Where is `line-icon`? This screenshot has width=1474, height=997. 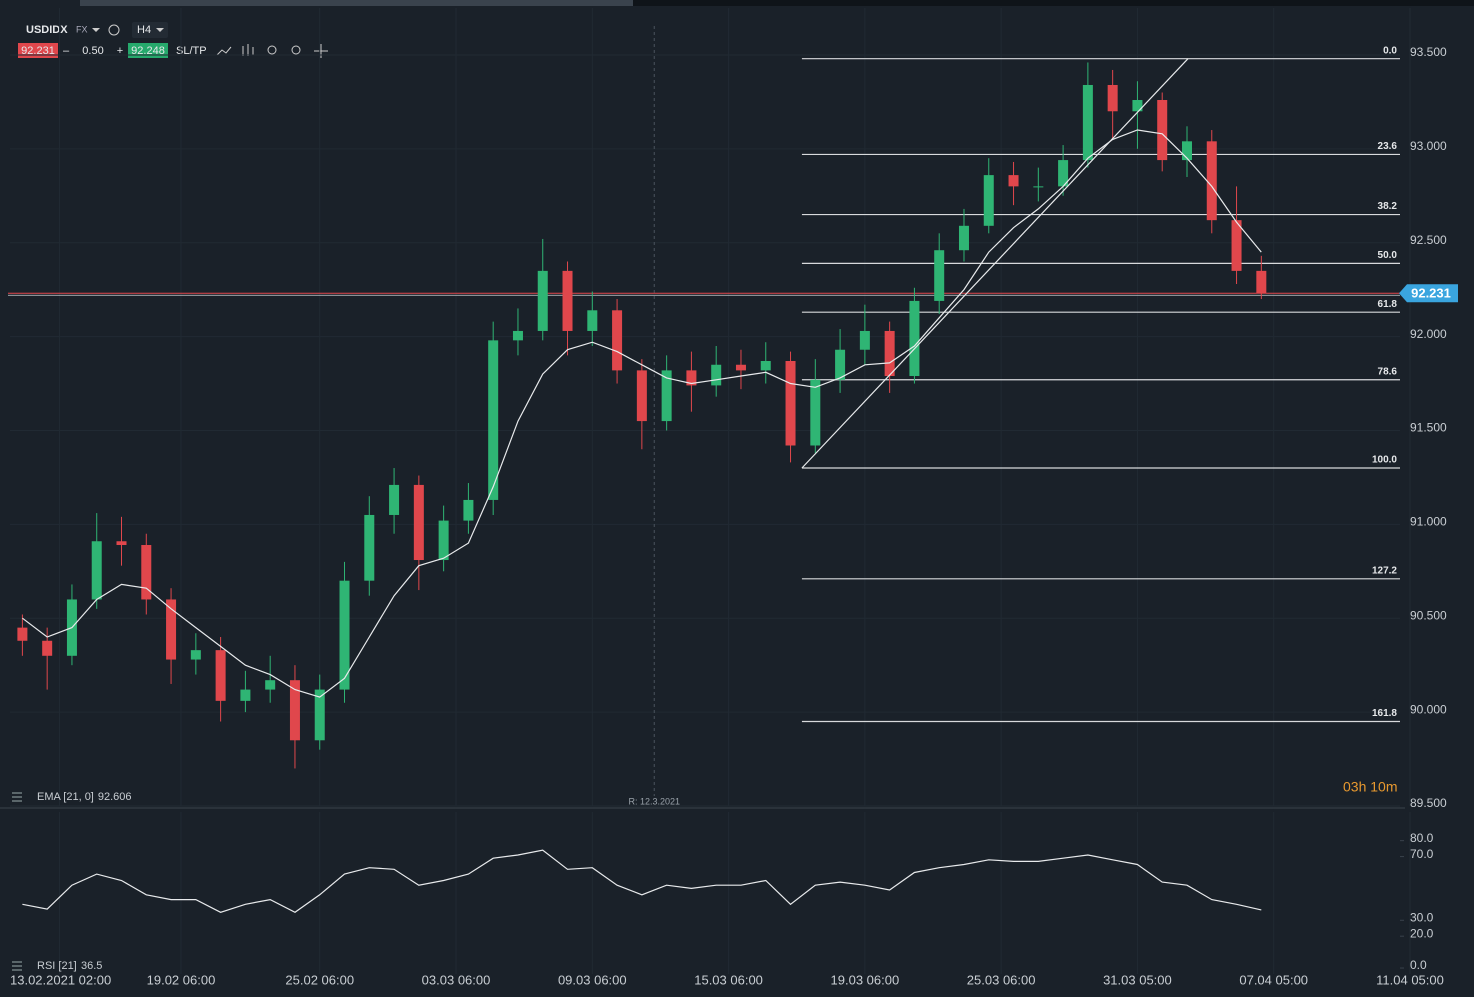 line-icon is located at coordinates (224, 51).